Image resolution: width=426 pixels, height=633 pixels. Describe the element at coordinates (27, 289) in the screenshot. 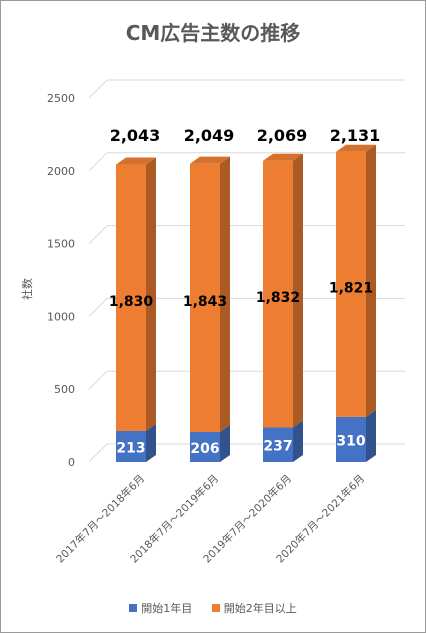

I see `y-axis-label: 社数` at that location.